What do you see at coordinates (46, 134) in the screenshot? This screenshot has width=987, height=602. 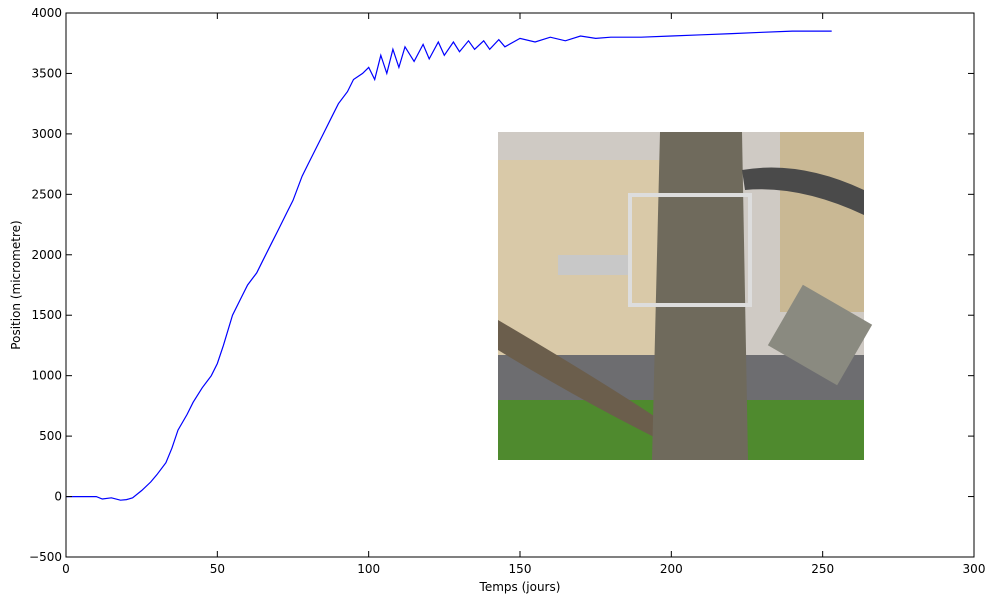 I see `y-tick-label: 3000` at bounding box center [46, 134].